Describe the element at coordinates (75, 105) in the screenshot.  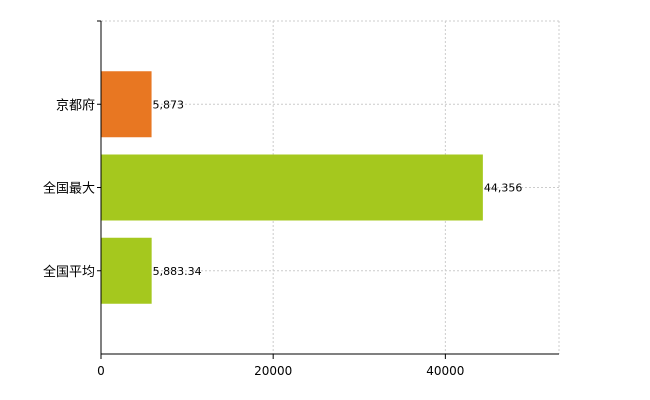
I see `category-label: 京都府` at that location.